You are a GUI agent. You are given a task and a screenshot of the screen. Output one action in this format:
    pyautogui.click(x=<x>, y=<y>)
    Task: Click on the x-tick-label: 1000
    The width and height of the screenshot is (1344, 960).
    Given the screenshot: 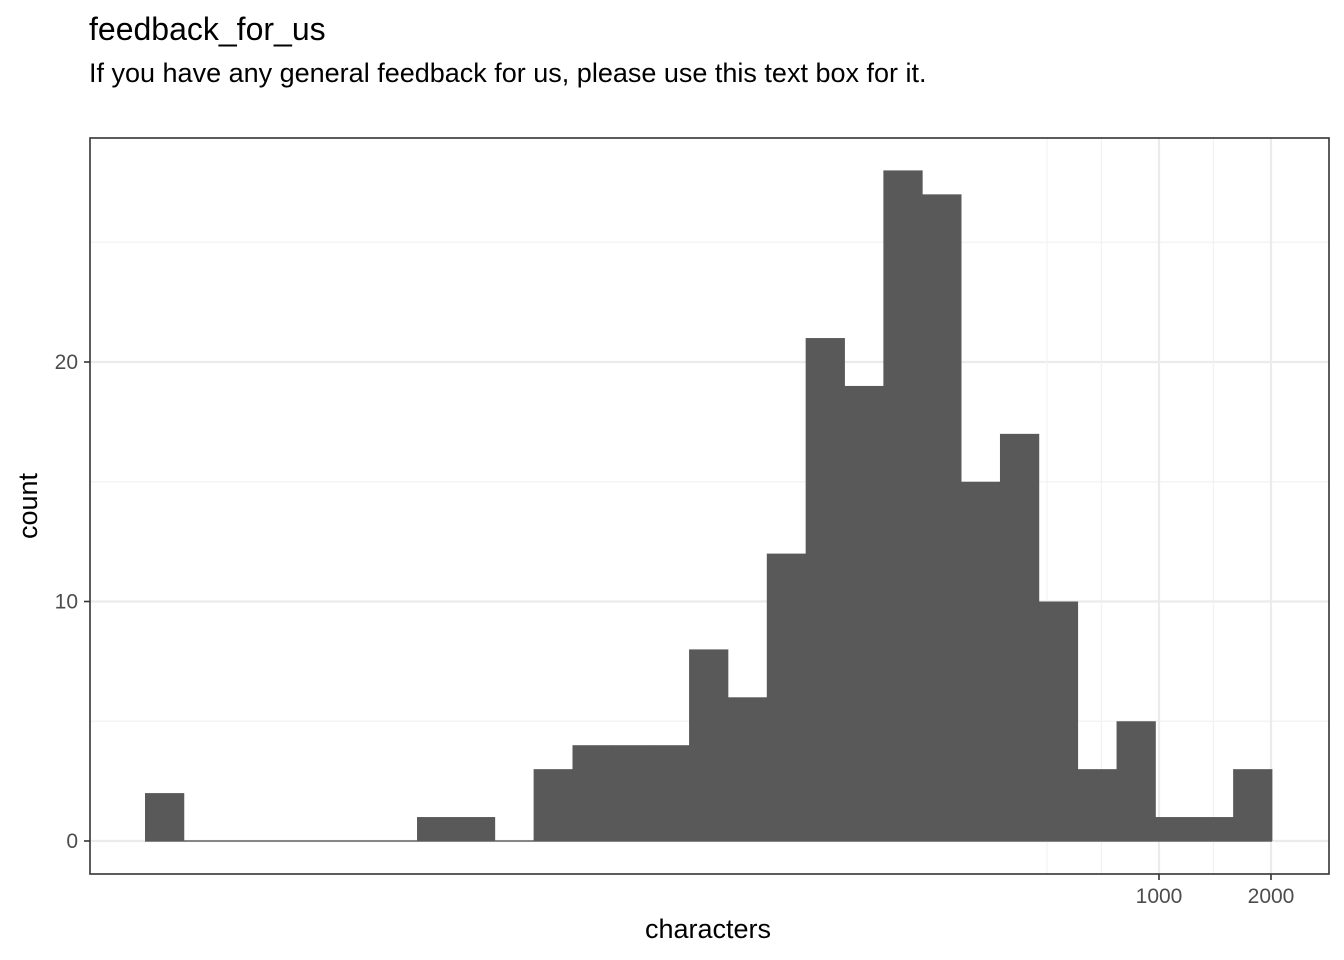 What is the action you would take?
    pyautogui.click(x=1159, y=896)
    